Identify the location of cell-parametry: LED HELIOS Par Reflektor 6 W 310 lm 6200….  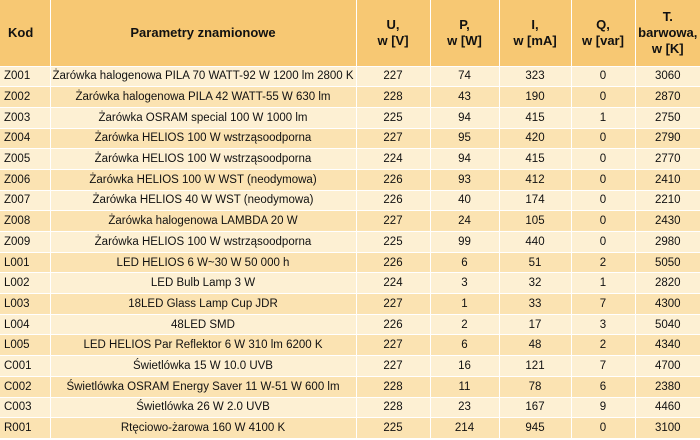
(203, 345).